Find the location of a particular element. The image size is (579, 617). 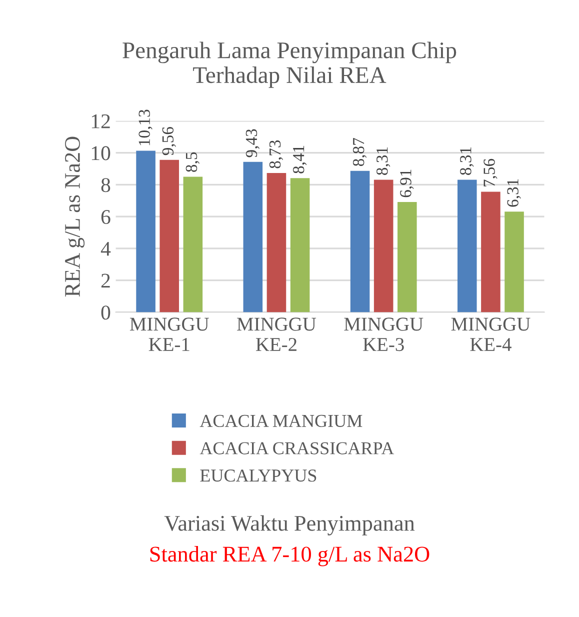

y-tick-label: 10 is located at coordinates (101, 153).